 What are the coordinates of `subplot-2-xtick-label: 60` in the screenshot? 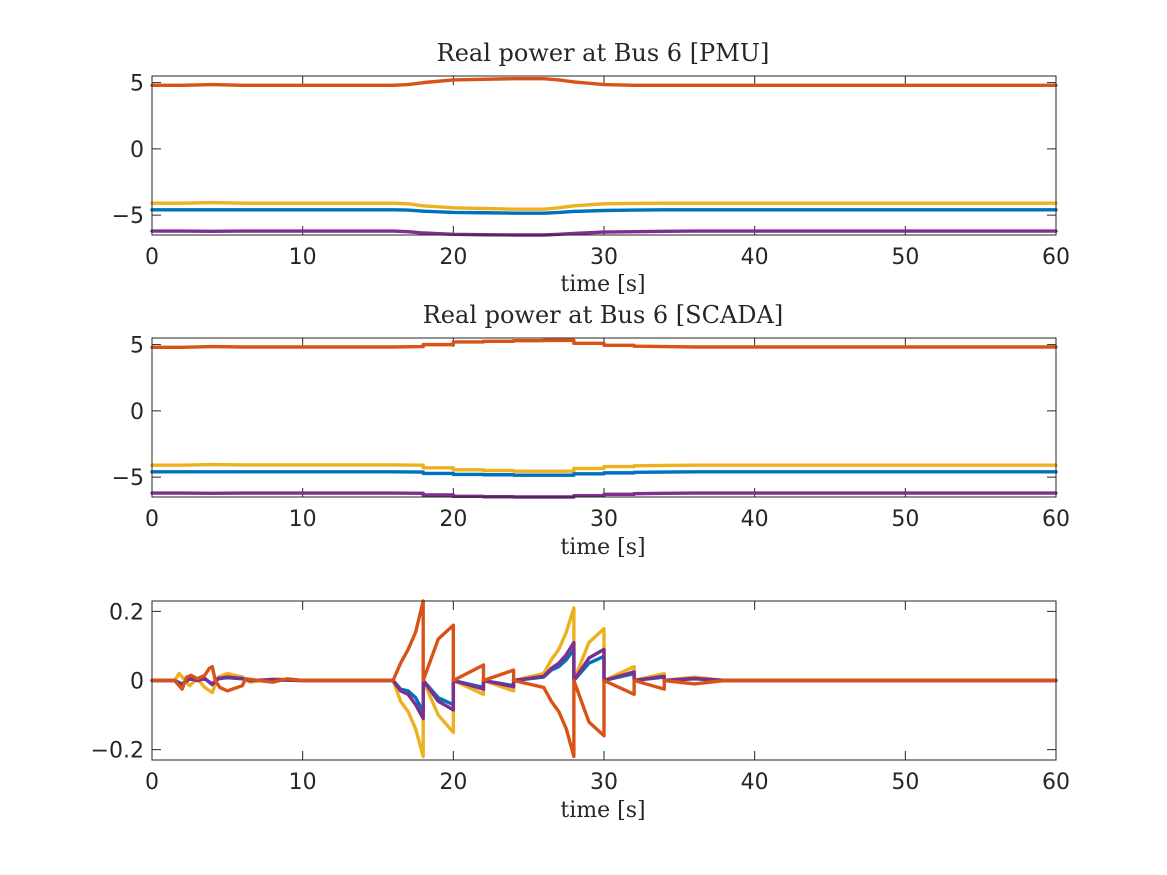 It's located at (1056, 519).